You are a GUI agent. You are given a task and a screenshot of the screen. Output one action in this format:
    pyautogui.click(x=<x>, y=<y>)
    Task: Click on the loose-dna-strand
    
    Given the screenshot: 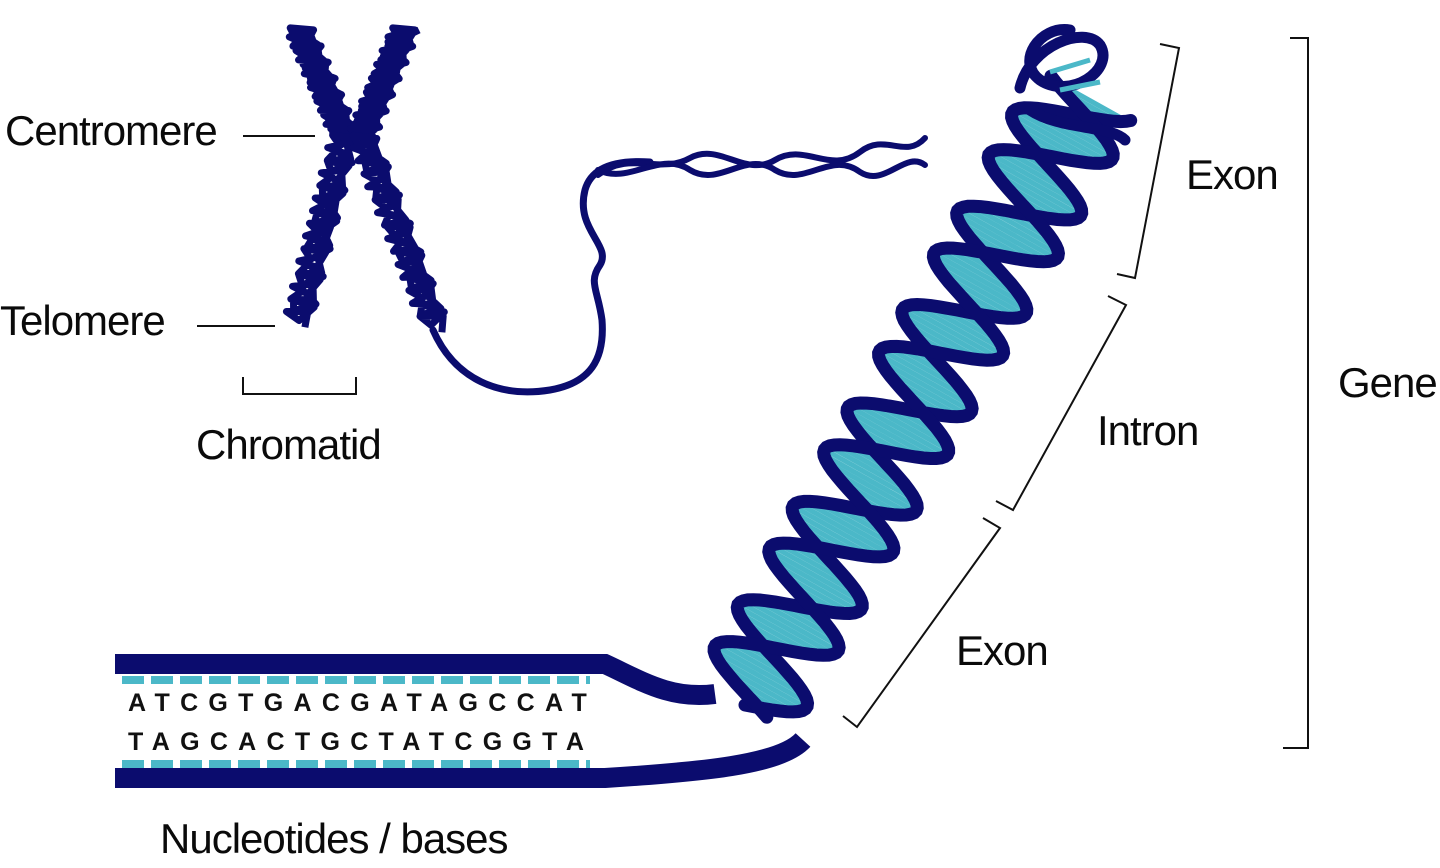 What is the action you would take?
    pyautogui.click(x=541, y=277)
    